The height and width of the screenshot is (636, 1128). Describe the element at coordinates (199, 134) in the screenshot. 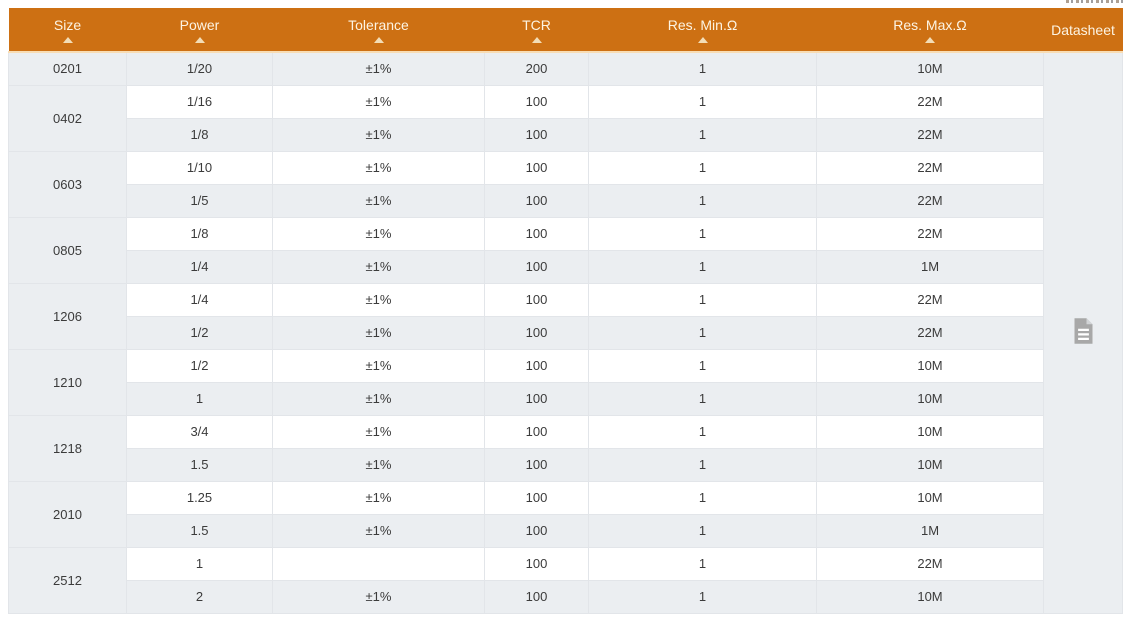

I see `power-cell: 1/8` at that location.